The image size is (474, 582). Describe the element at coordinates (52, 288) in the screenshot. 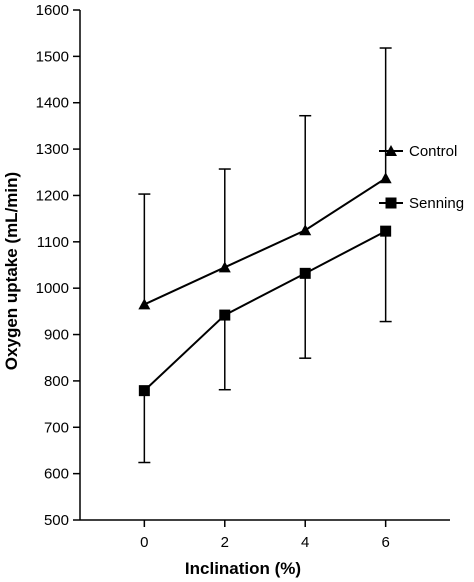

I see `y-tick-label: 1000` at that location.